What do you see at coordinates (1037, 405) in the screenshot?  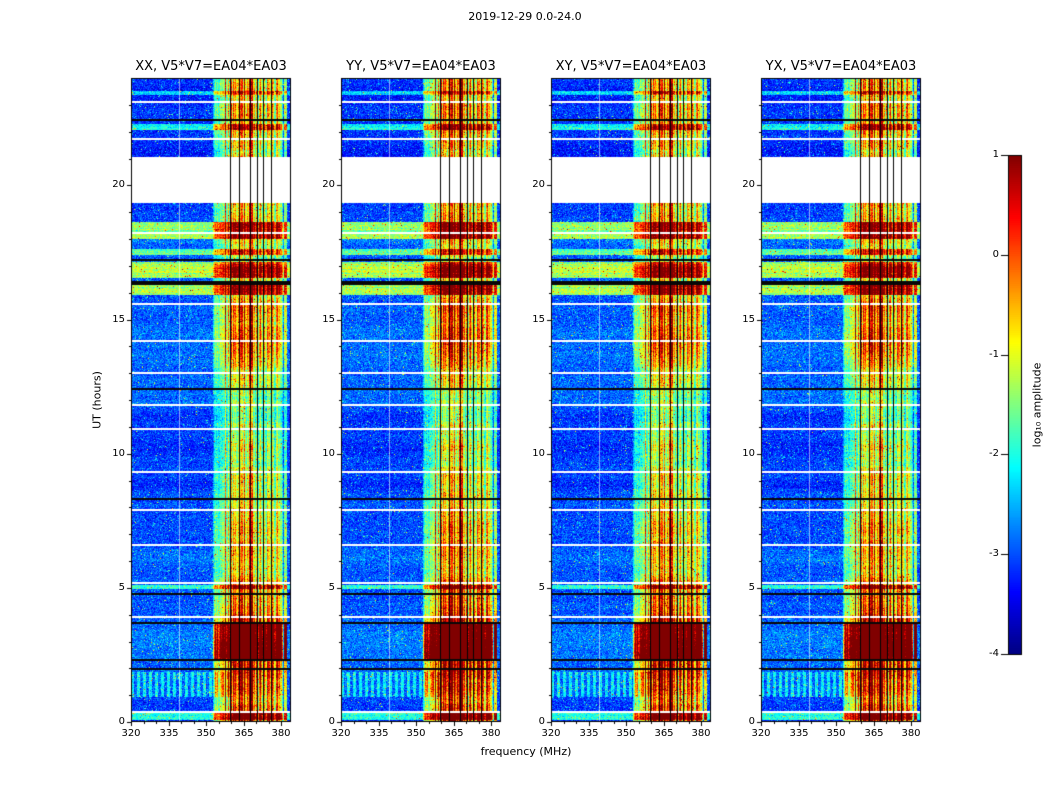 I see `colorbar-label: log₁₀ amplitude` at bounding box center [1037, 405].